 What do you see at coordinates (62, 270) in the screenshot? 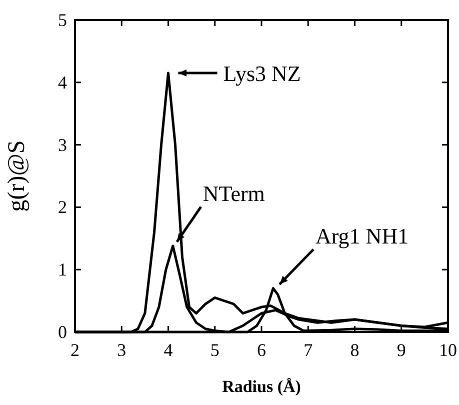
I see `y-tick-label: 1` at bounding box center [62, 270].